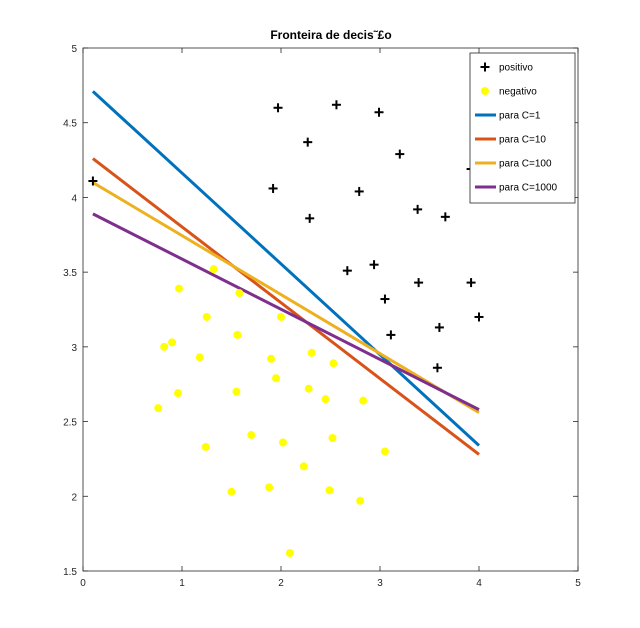  I want to click on y-tick-label: 2.5, so click(70, 423).